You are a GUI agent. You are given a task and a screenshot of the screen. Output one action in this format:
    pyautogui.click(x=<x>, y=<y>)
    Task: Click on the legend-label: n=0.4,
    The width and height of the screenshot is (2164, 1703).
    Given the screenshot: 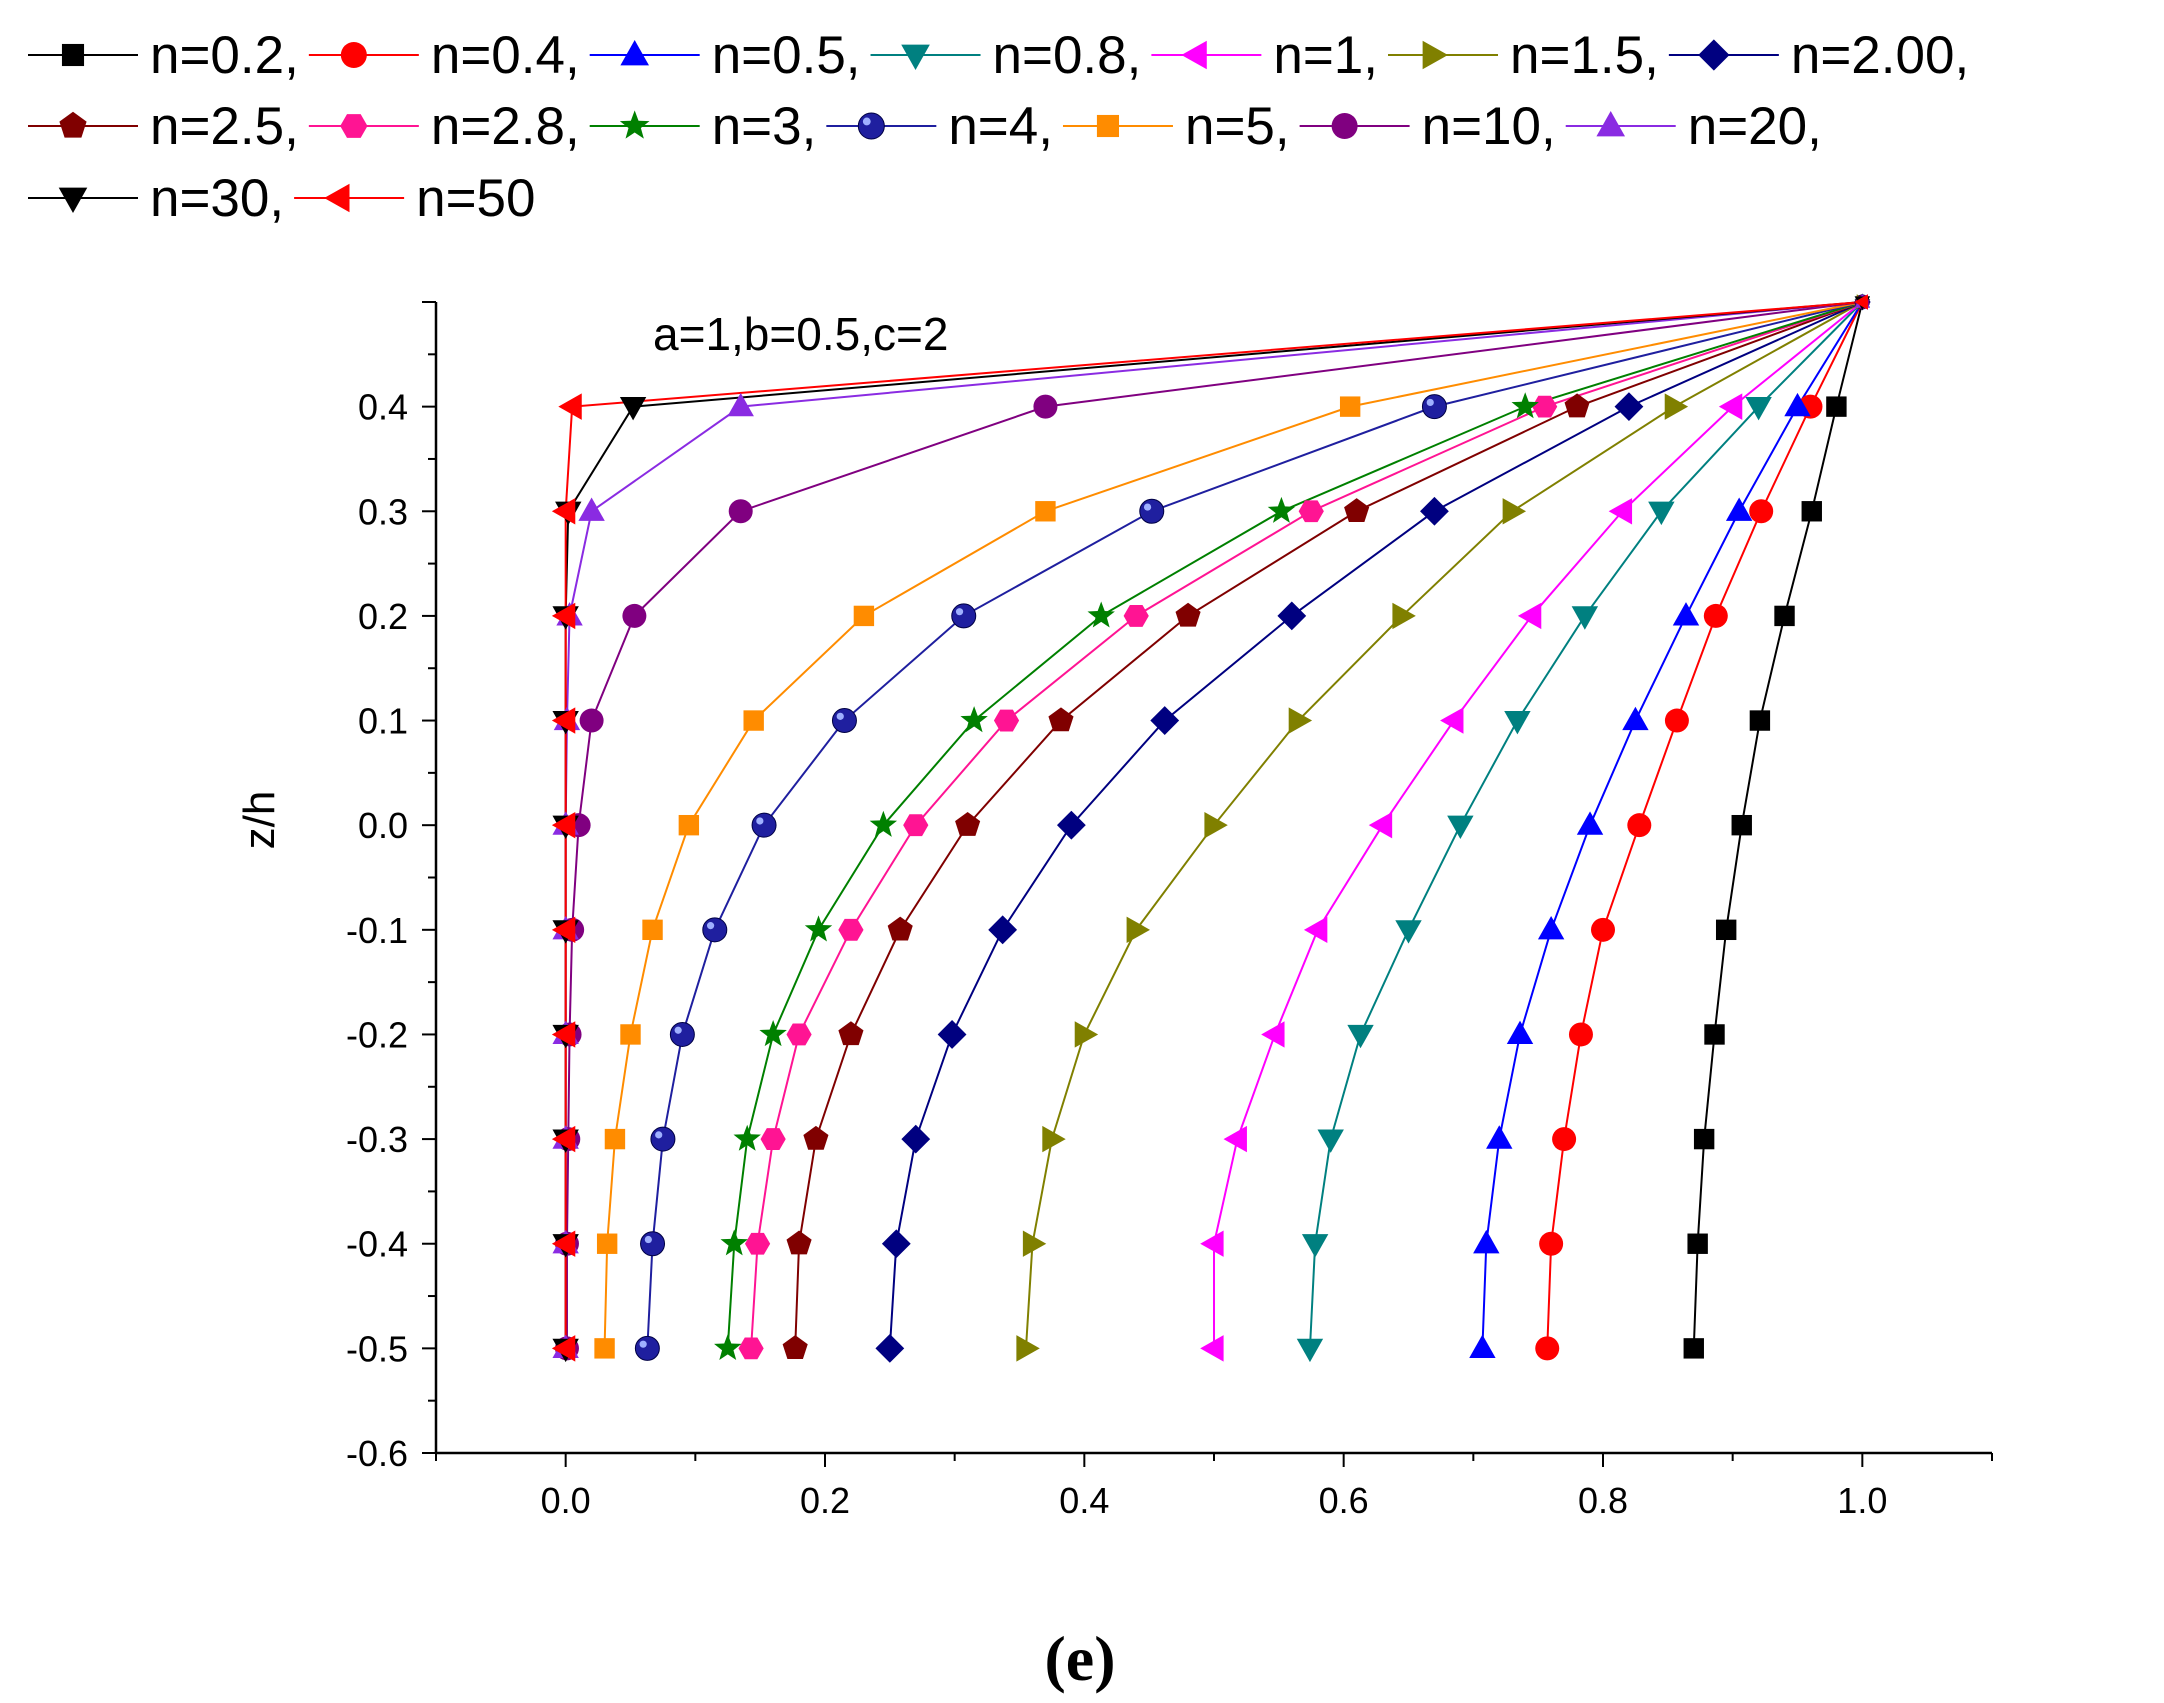 What is the action you would take?
    pyautogui.click(x=505, y=55)
    